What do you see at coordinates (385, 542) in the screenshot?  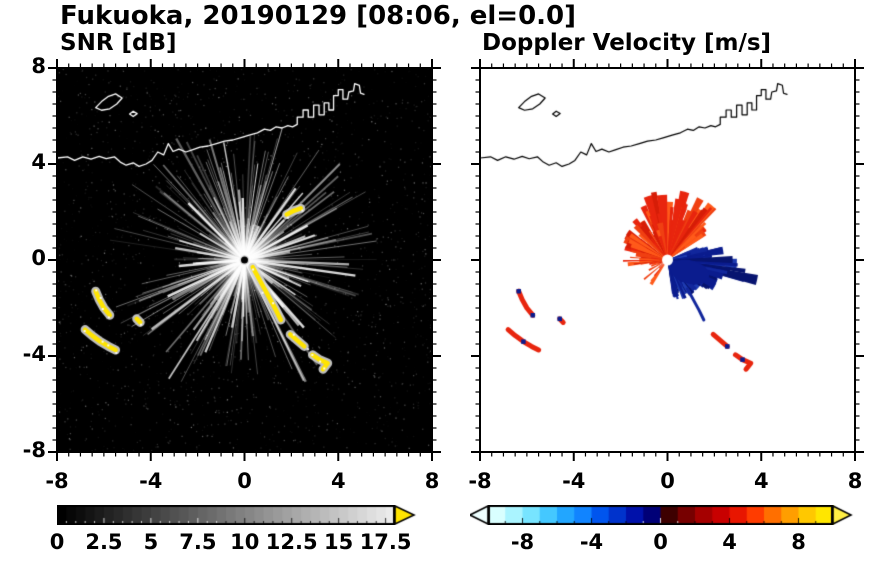 I see `tick-label: 17.5` at bounding box center [385, 542].